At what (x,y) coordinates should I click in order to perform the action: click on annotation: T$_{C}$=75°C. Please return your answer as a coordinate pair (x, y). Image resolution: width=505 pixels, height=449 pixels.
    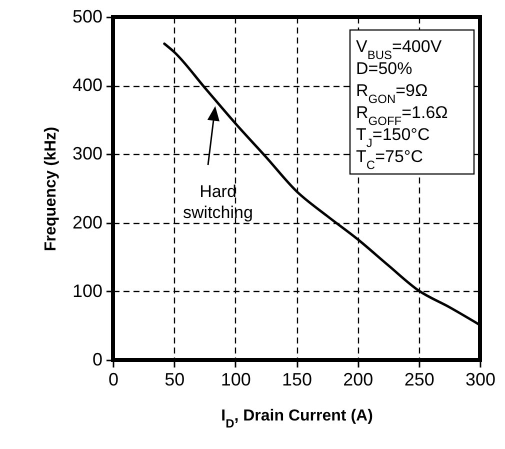
    Looking at the image, I should click on (389, 159).